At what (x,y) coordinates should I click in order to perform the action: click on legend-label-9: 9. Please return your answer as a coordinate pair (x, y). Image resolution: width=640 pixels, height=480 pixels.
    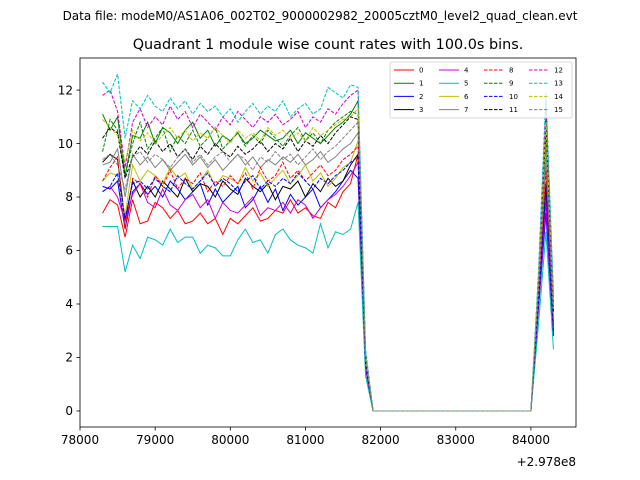
    Looking at the image, I should click on (511, 84).